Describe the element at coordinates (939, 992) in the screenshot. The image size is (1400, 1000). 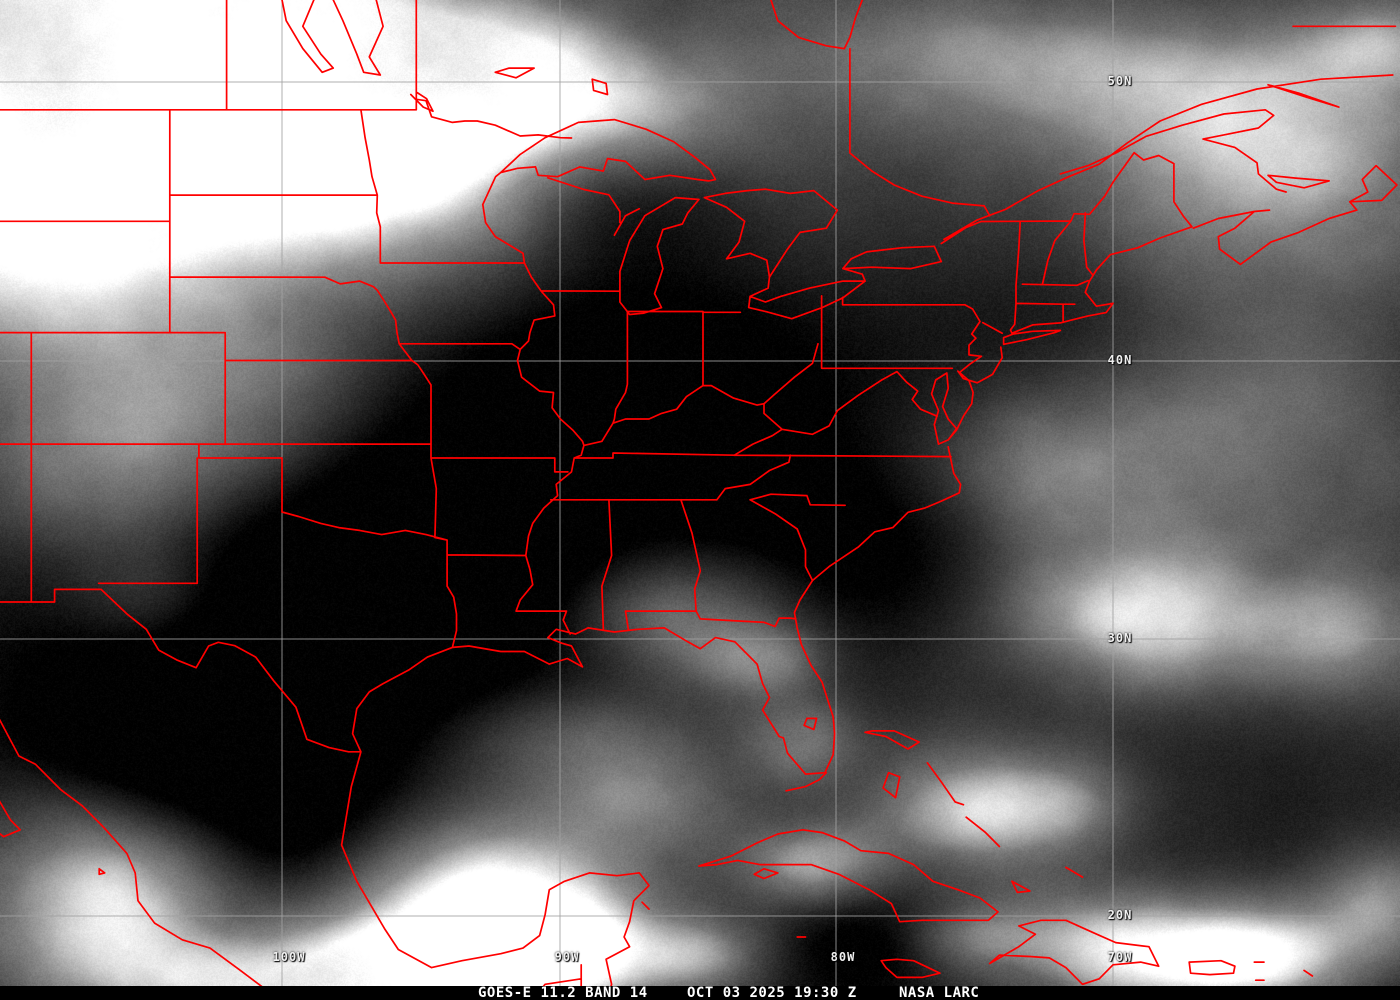
I see `caption-credit: NASA LARC` at that location.